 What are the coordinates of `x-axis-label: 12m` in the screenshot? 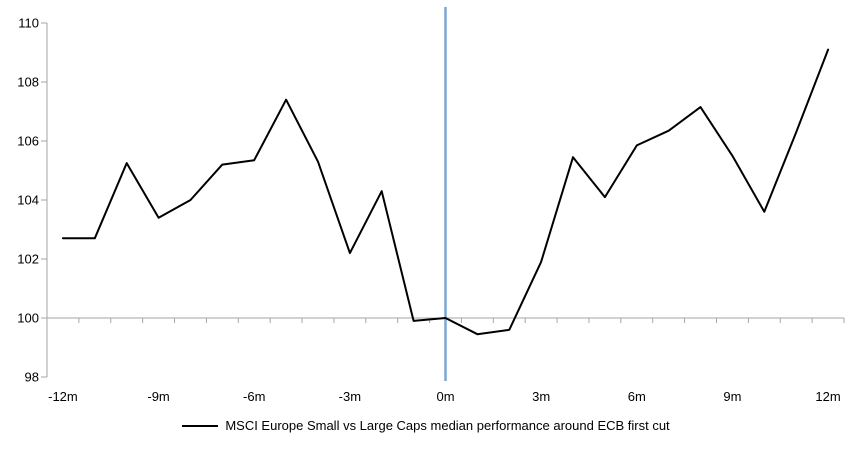 It's located at (827, 396).